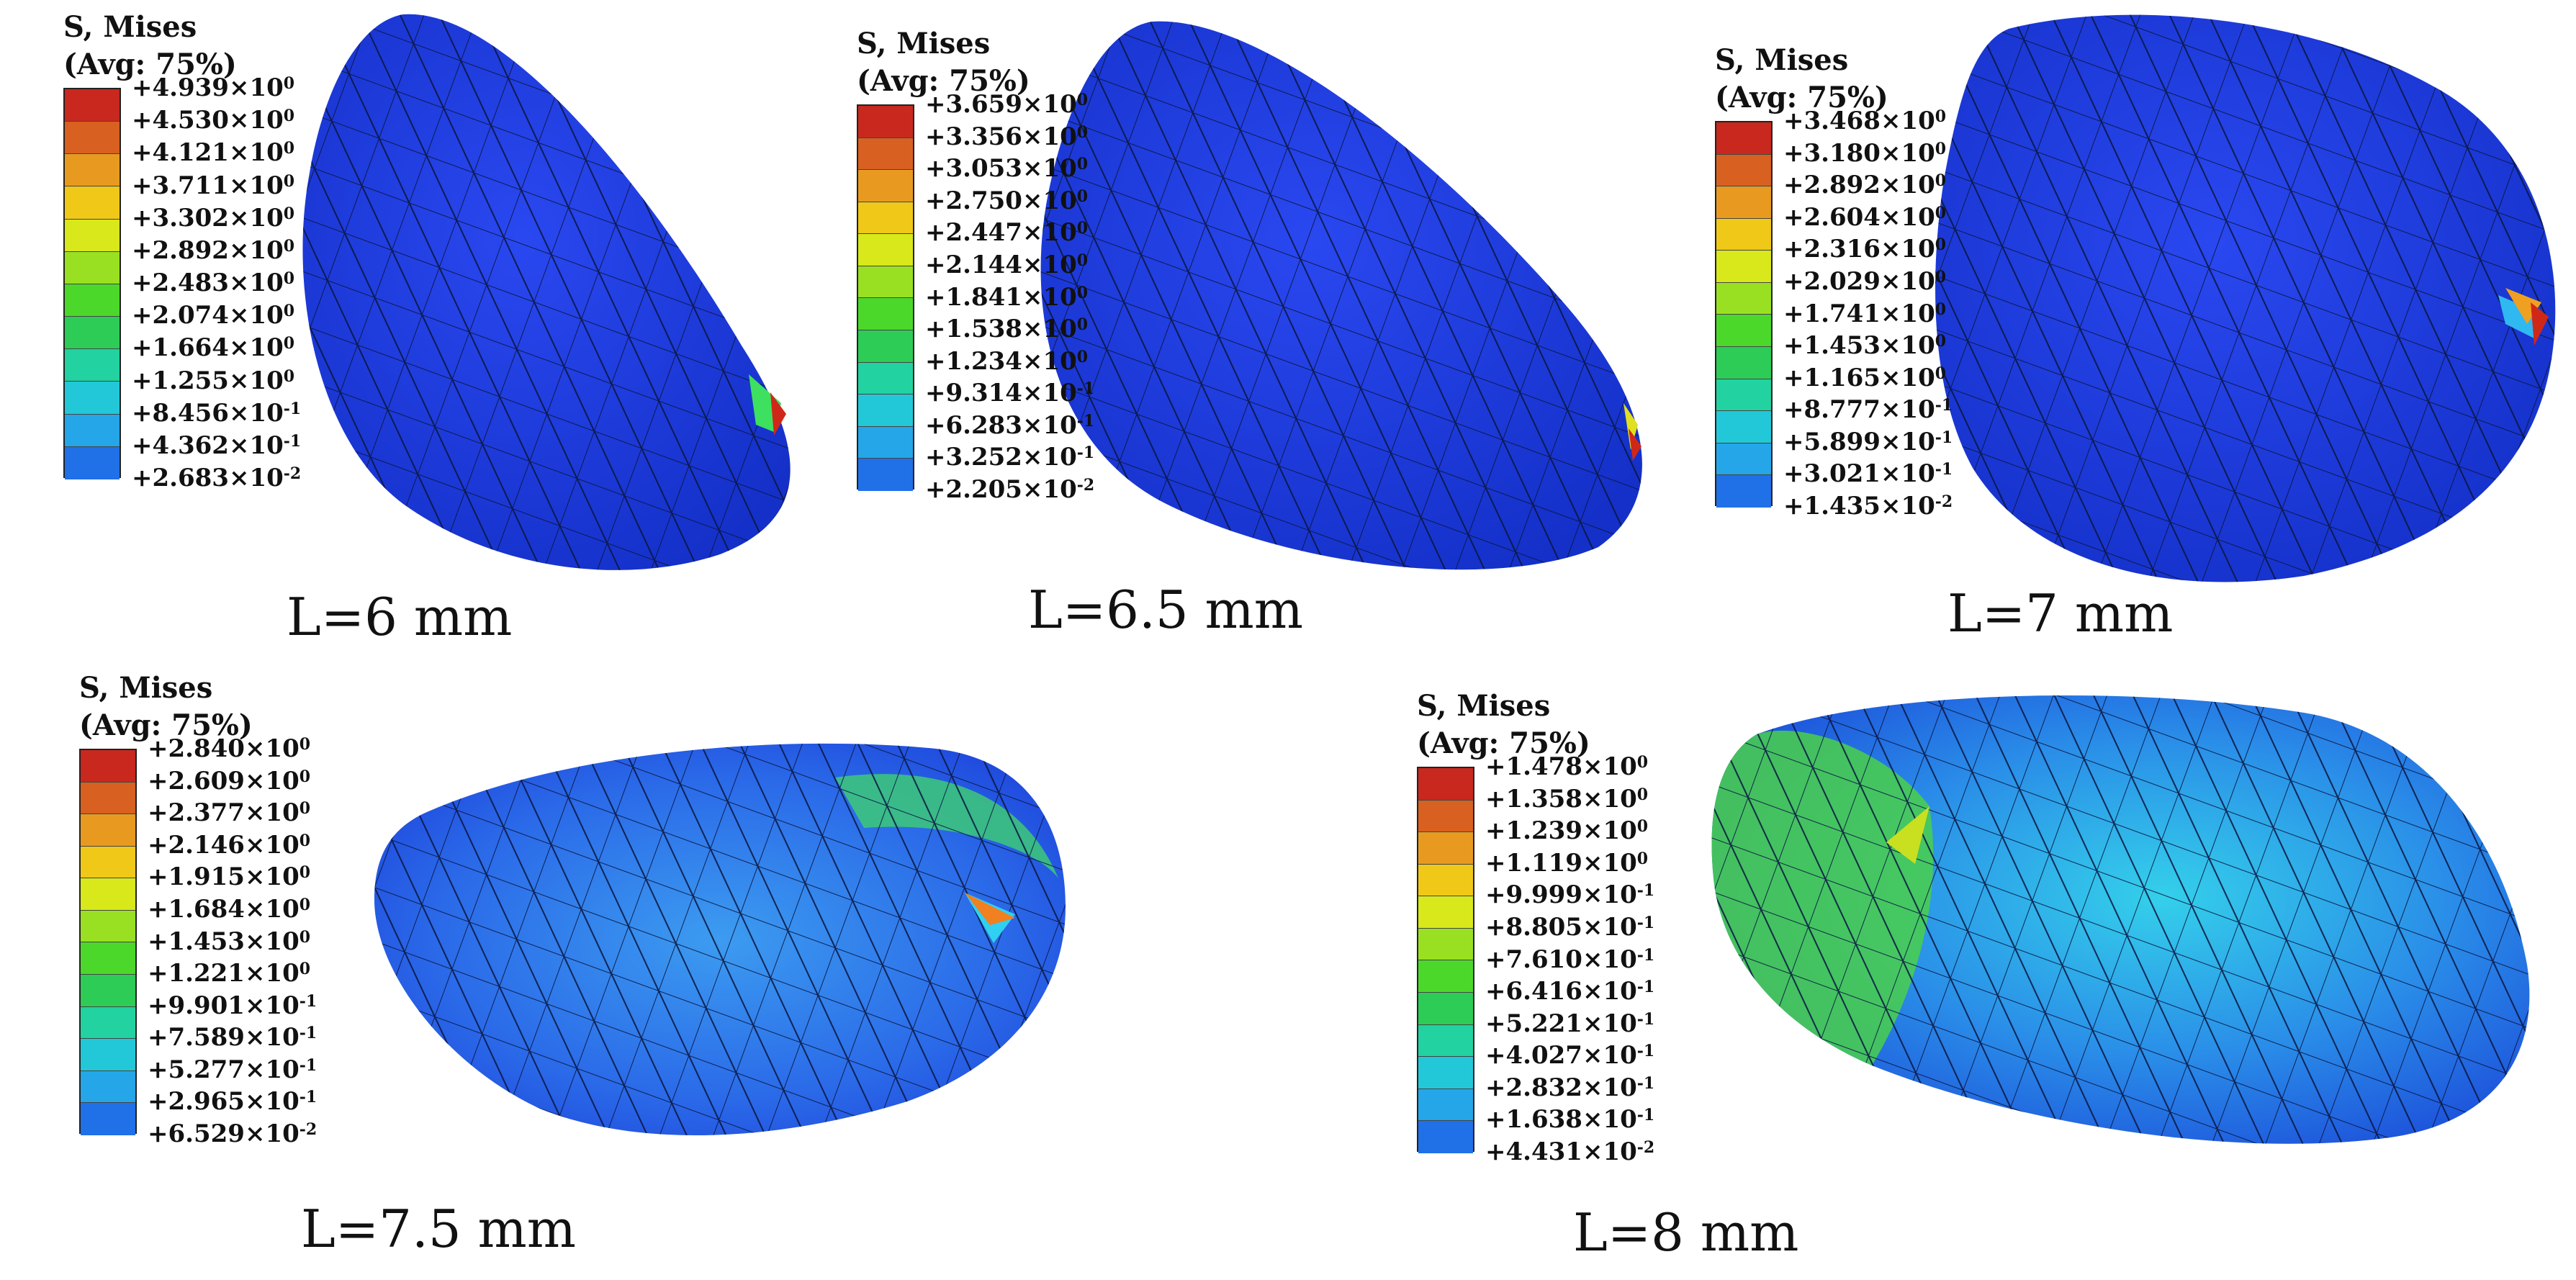 Image resolution: width=2576 pixels, height=1280 pixels. What do you see at coordinates (1865, 377) in the screenshot?
I see `legend-value: +1.165×100` at bounding box center [1865, 377].